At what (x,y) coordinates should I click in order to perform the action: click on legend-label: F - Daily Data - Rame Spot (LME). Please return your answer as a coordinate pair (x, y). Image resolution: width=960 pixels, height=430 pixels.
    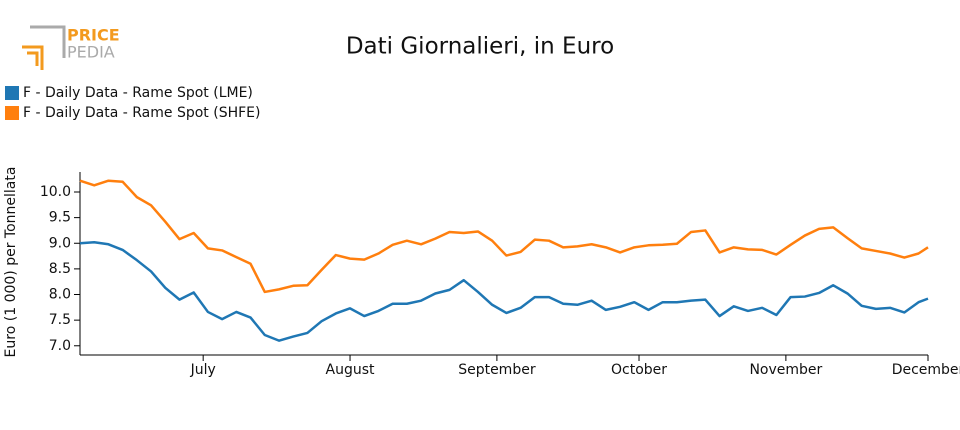
    Looking at the image, I should click on (138, 93).